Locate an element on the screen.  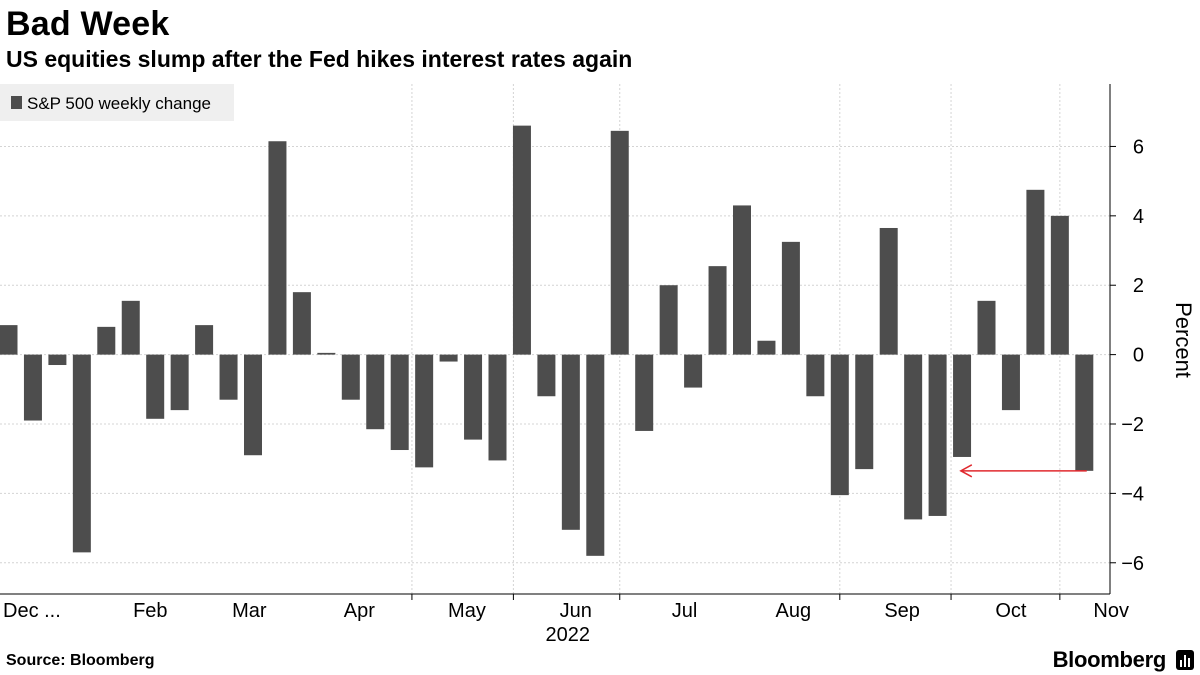
annotation-layer is located at coordinates (1023, 471).